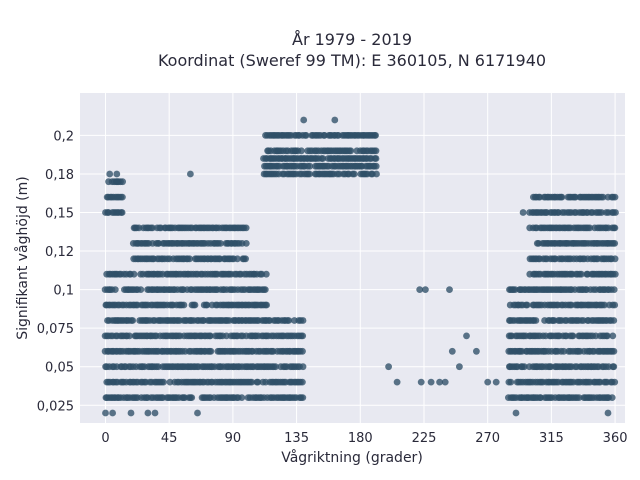 This screenshot has width=640, height=480. Describe the element at coordinates (105, 438) in the screenshot. I see `x-tick-label: 0` at that location.